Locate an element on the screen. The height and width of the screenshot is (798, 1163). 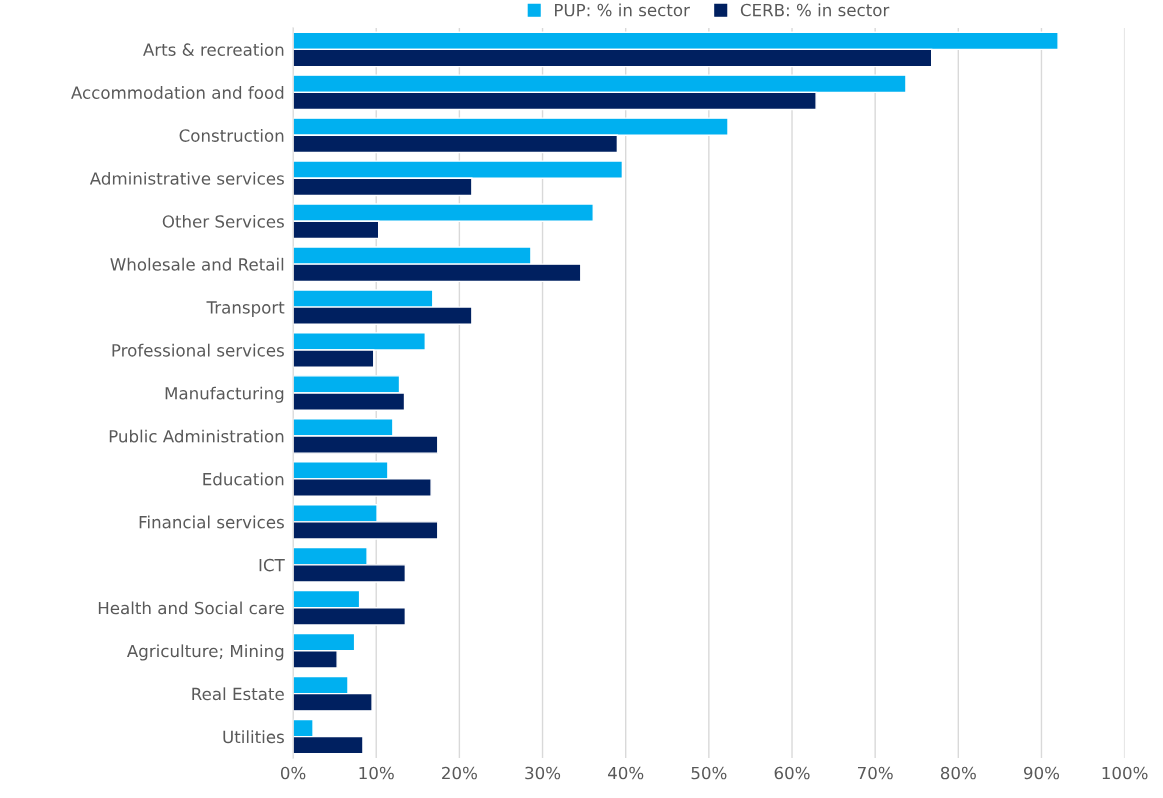
y-tick-label: Professional services is located at coordinates (198, 350).